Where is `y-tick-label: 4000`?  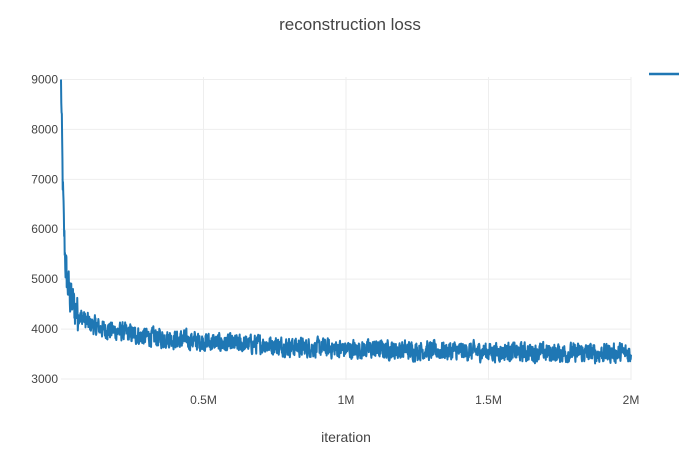
y-tick-label: 4000 is located at coordinates (44, 329).